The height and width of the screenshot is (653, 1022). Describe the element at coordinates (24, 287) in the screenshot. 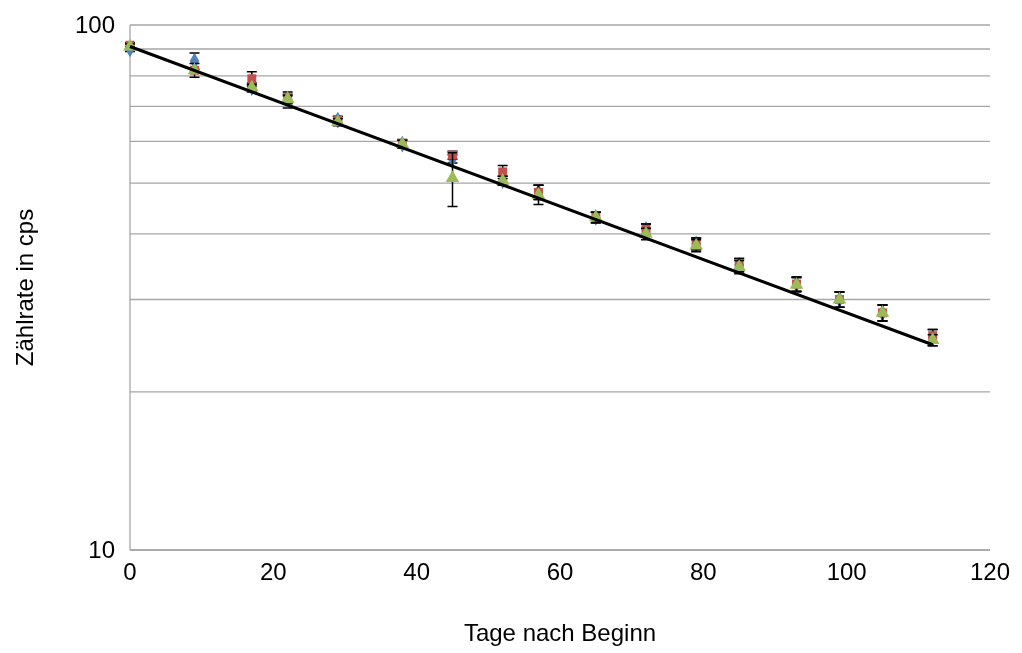

I see `y-axis-title: Zählrate in cps` at that location.